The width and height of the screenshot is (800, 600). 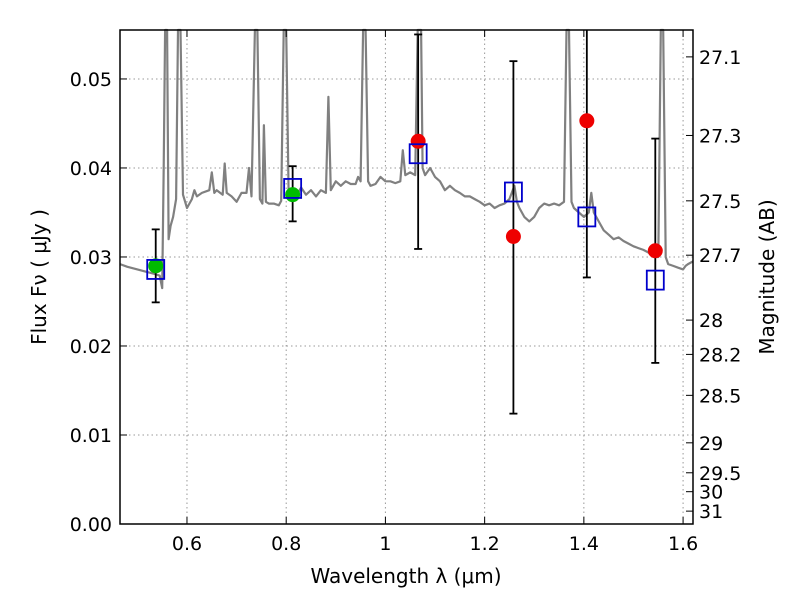 I want to click on mag-tick-label: 27.7, so click(x=720, y=256).